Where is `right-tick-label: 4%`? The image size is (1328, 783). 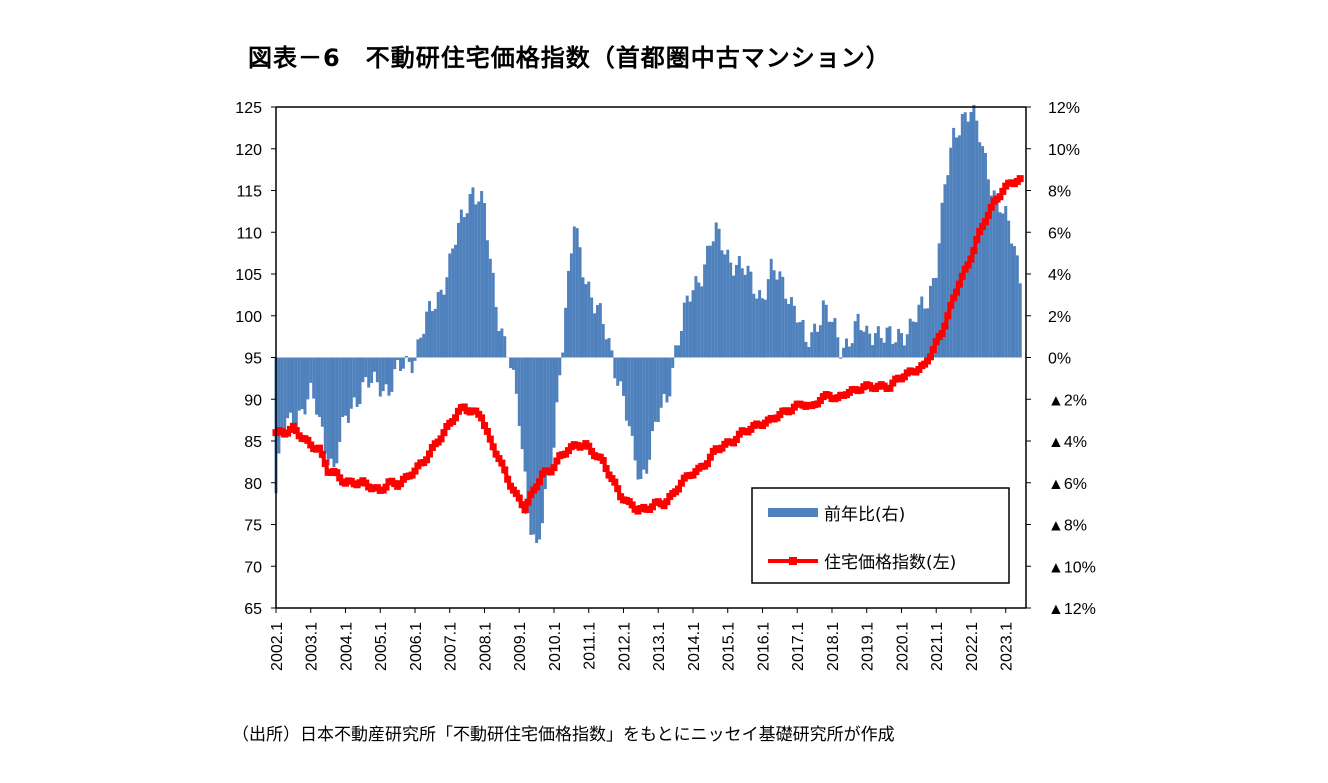
right-tick-label: 4% is located at coordinates (1059, 275).